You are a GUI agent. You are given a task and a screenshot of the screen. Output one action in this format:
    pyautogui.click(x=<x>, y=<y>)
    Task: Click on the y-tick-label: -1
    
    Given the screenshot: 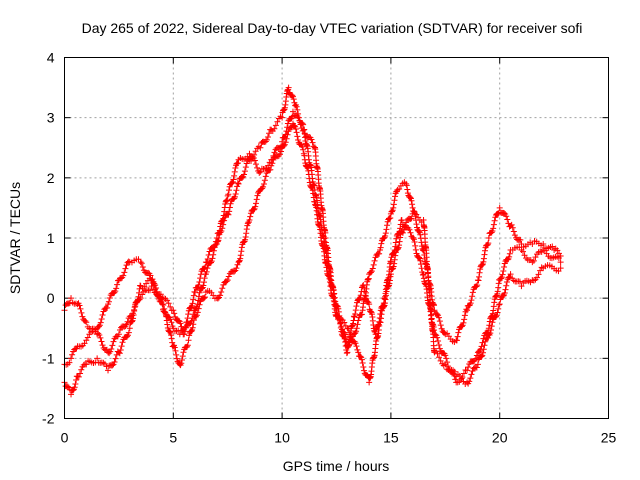 What is the action you would take?
    pyautogui.click(x=48, y=358)
    